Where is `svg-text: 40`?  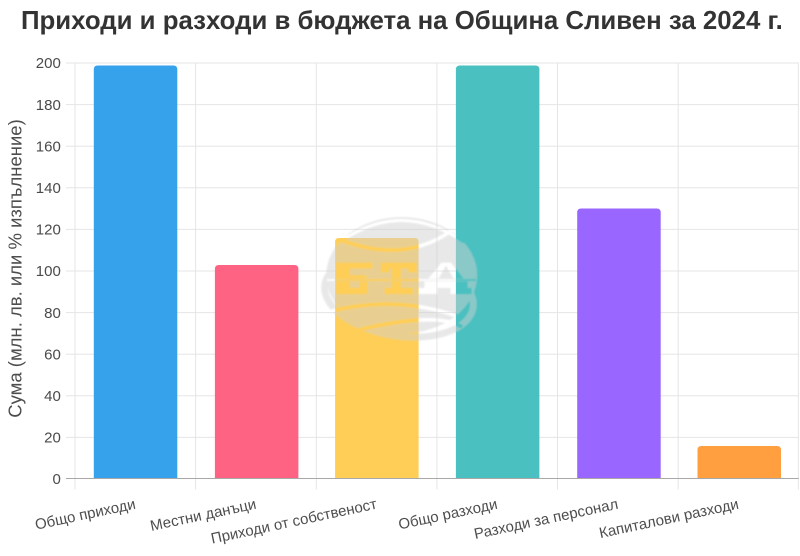
svg-text: 40 is located at coordinates (52, 396).